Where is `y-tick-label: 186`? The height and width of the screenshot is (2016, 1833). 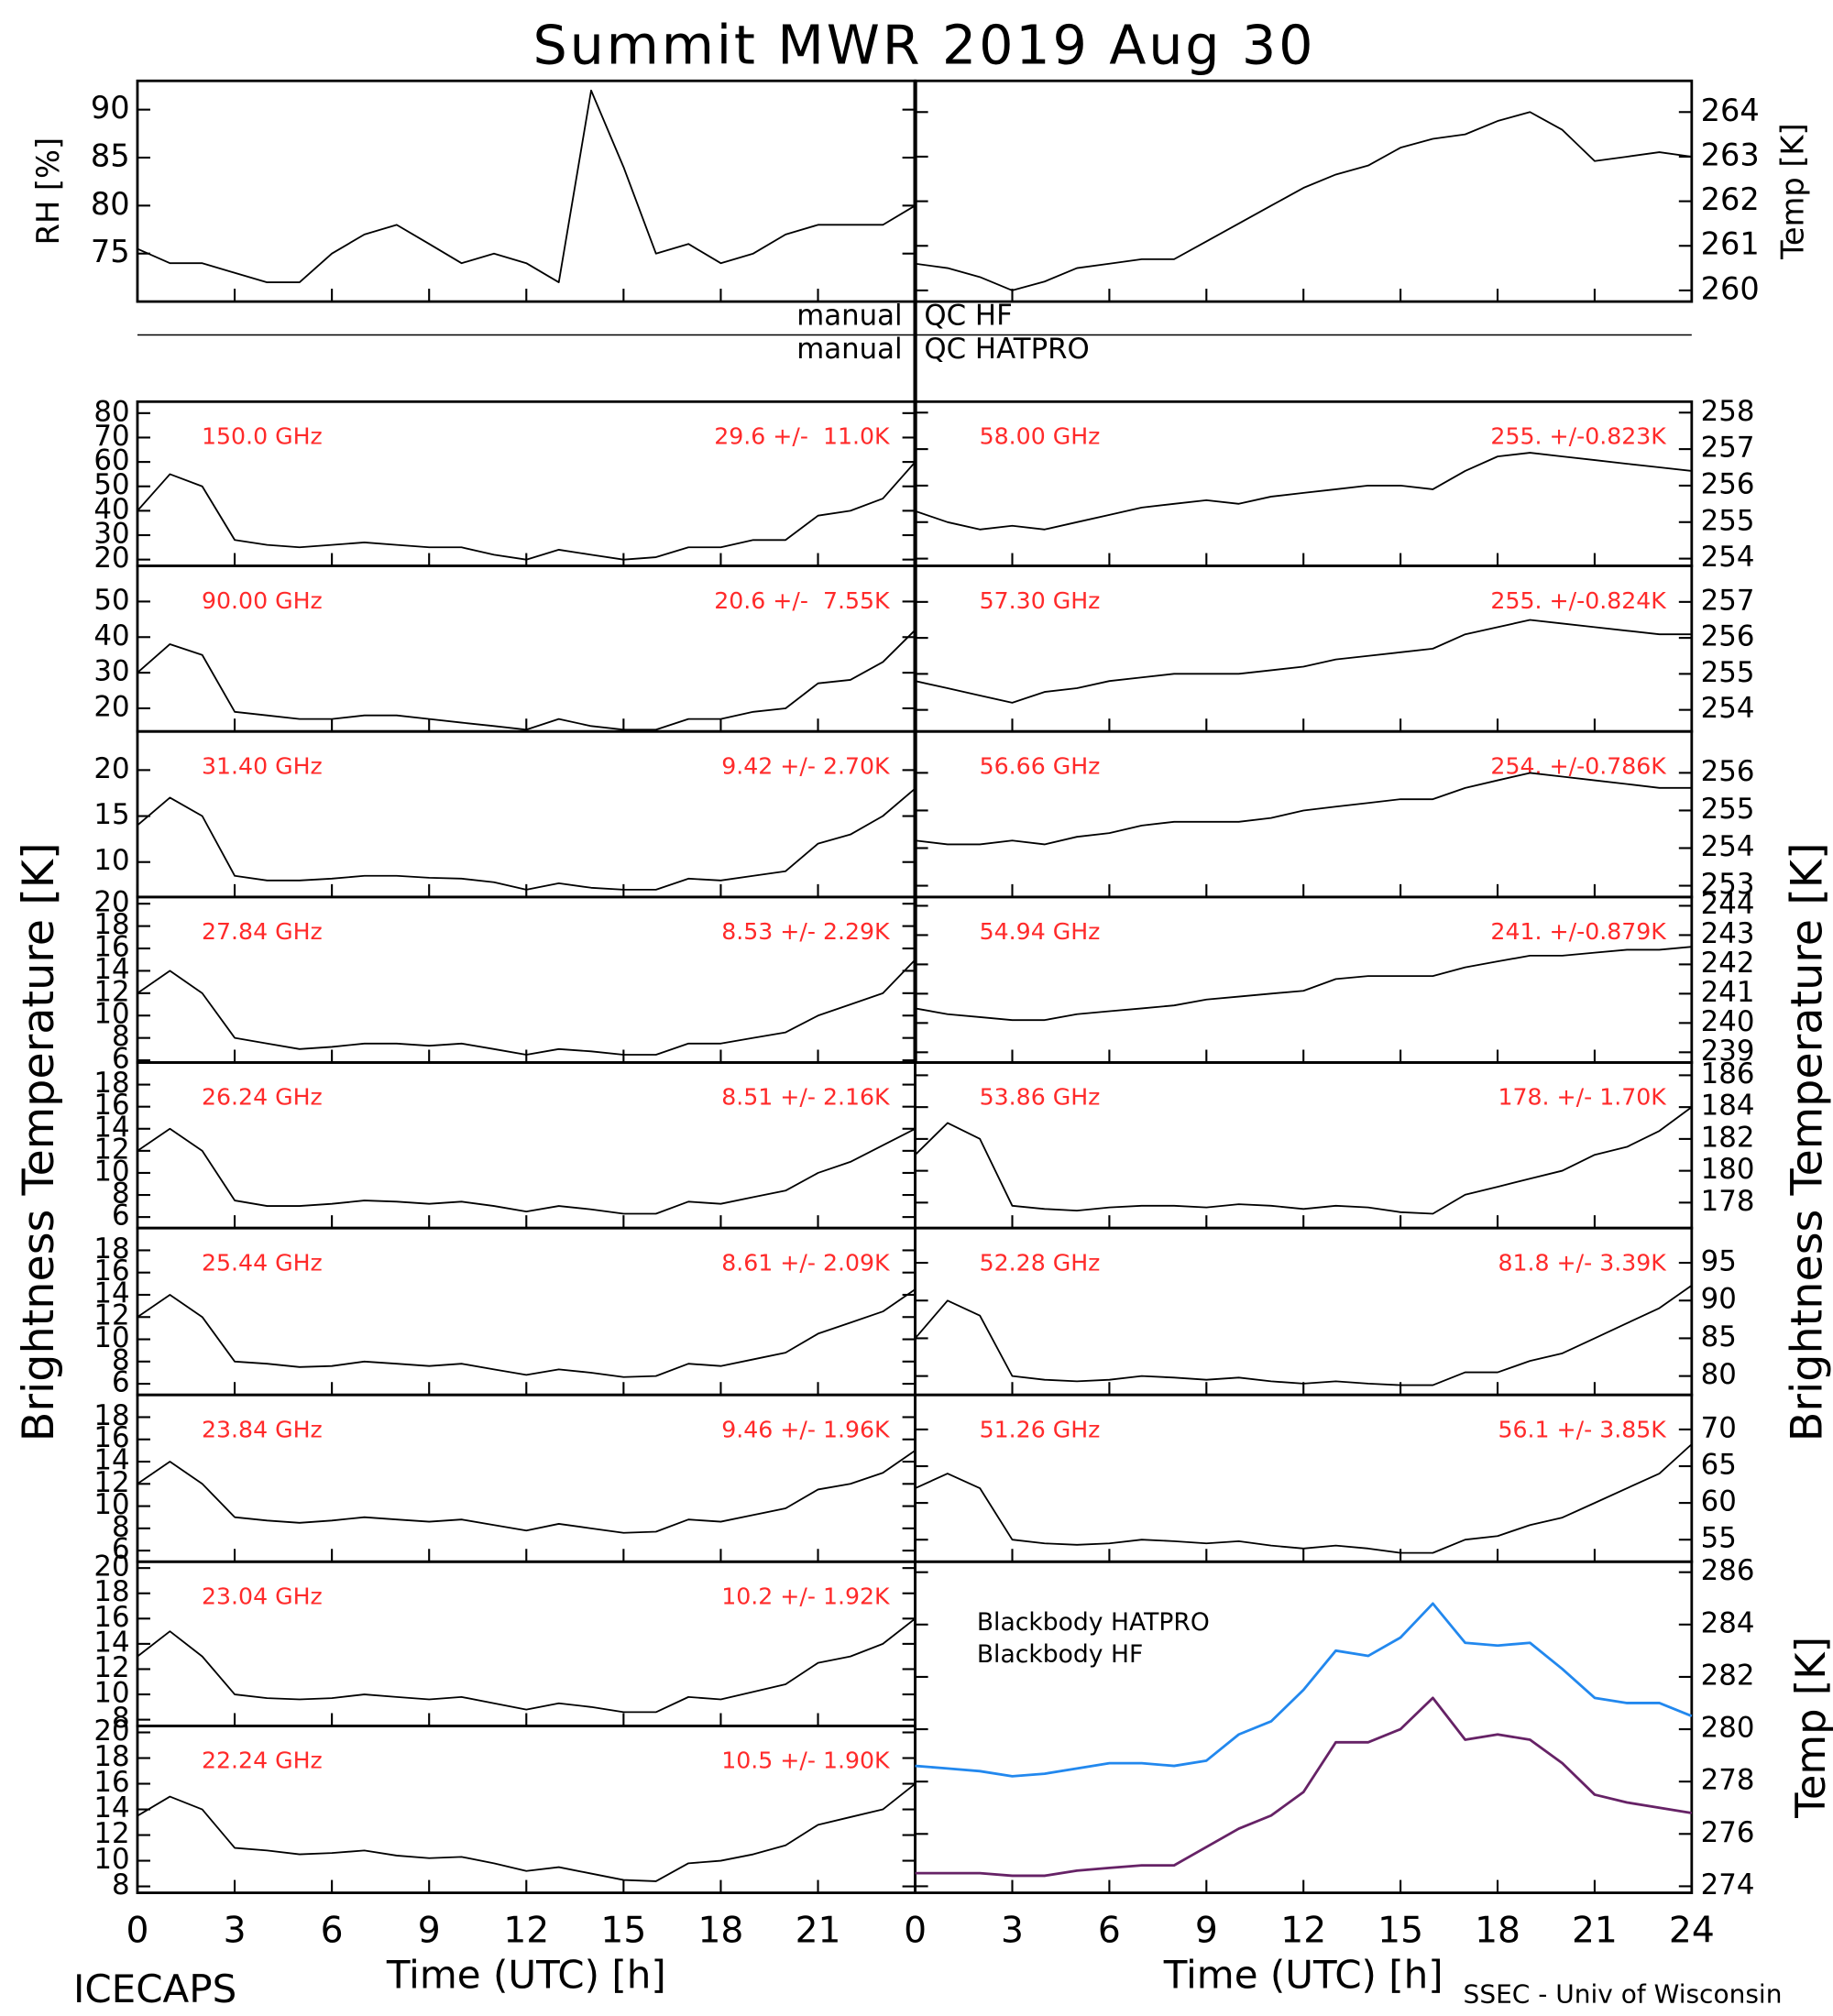
y-tick-label: 186 is located at coordinates (1728, 1073).